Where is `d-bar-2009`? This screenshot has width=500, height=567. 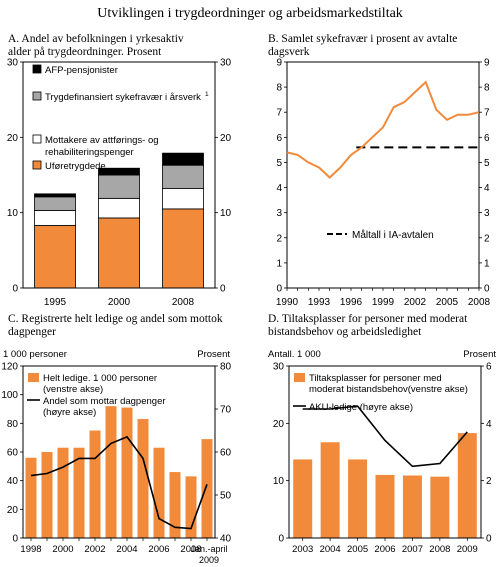
d-bar-2009 is located at coordinates (467, 485).